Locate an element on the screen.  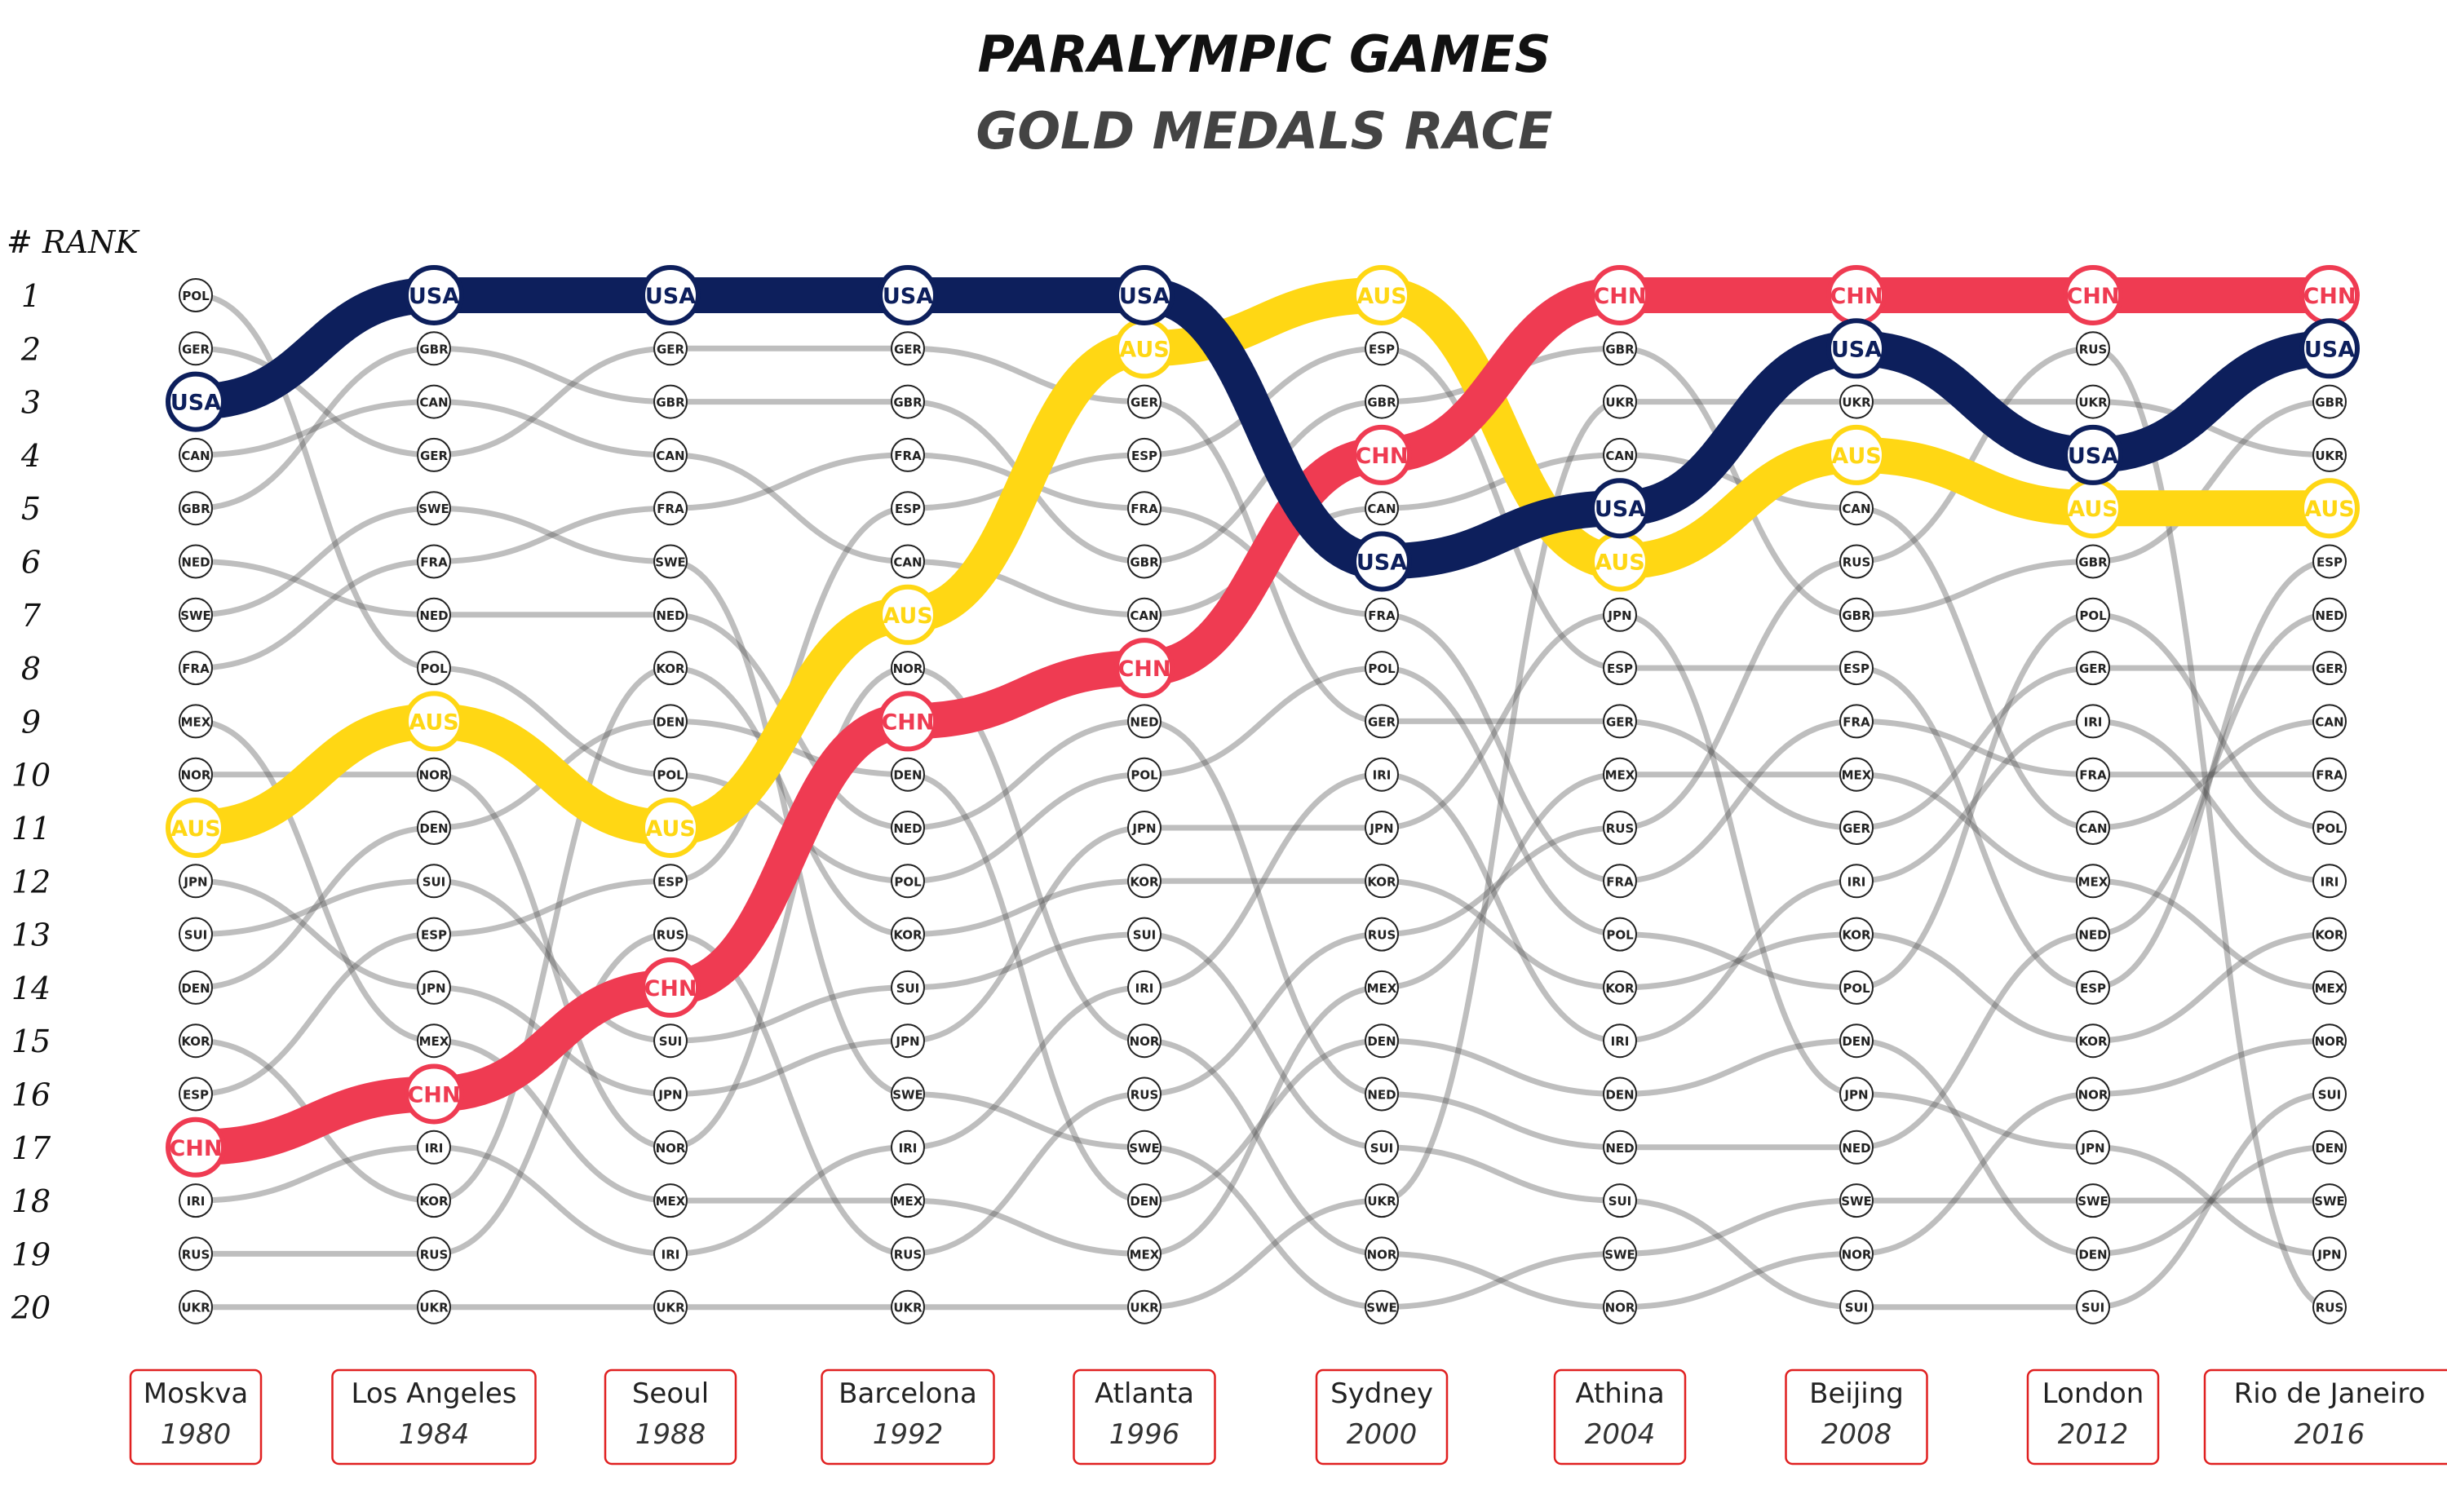
node-ger-1980 is located at coordinates (196, 348).